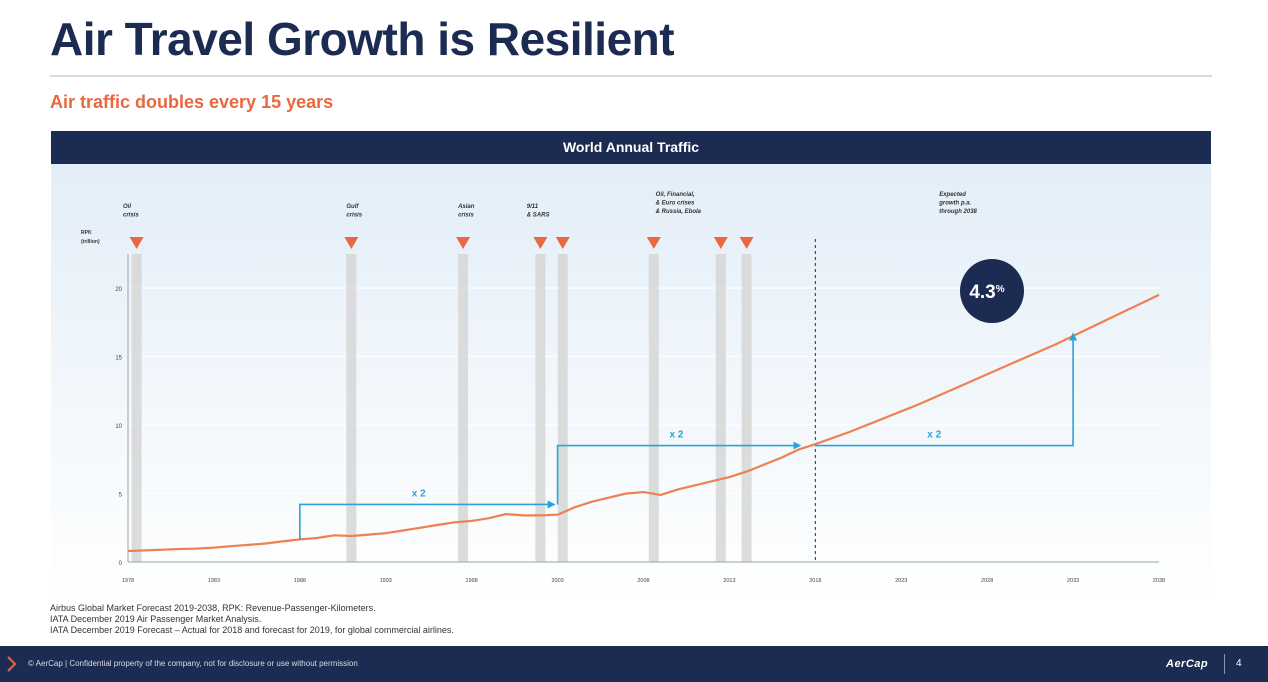 The height and width of the screenshot is (682, 1268). I want to click on x-tick-label: 1998, so click(472, 581).